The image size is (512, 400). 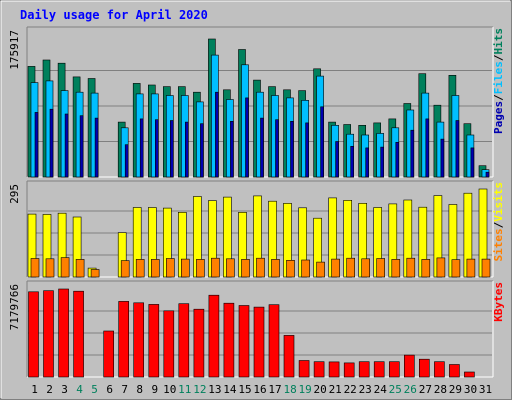 I want to click on legend-label-kbytes: KBytes, so click(x=498, y=302).